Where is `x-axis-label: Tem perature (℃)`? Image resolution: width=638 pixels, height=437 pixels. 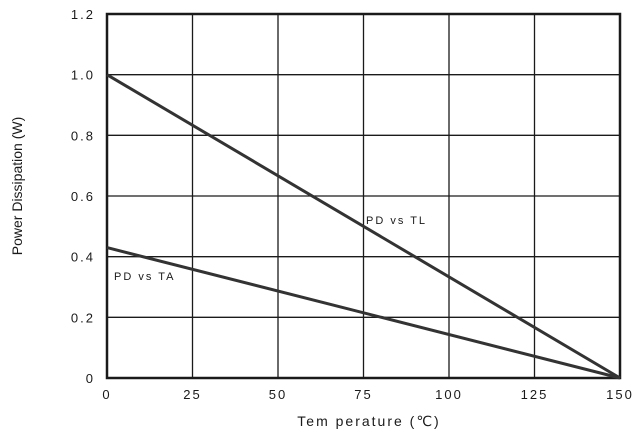
x-axis-label: Tem perature (℃) is located at coordinates (368, 421).